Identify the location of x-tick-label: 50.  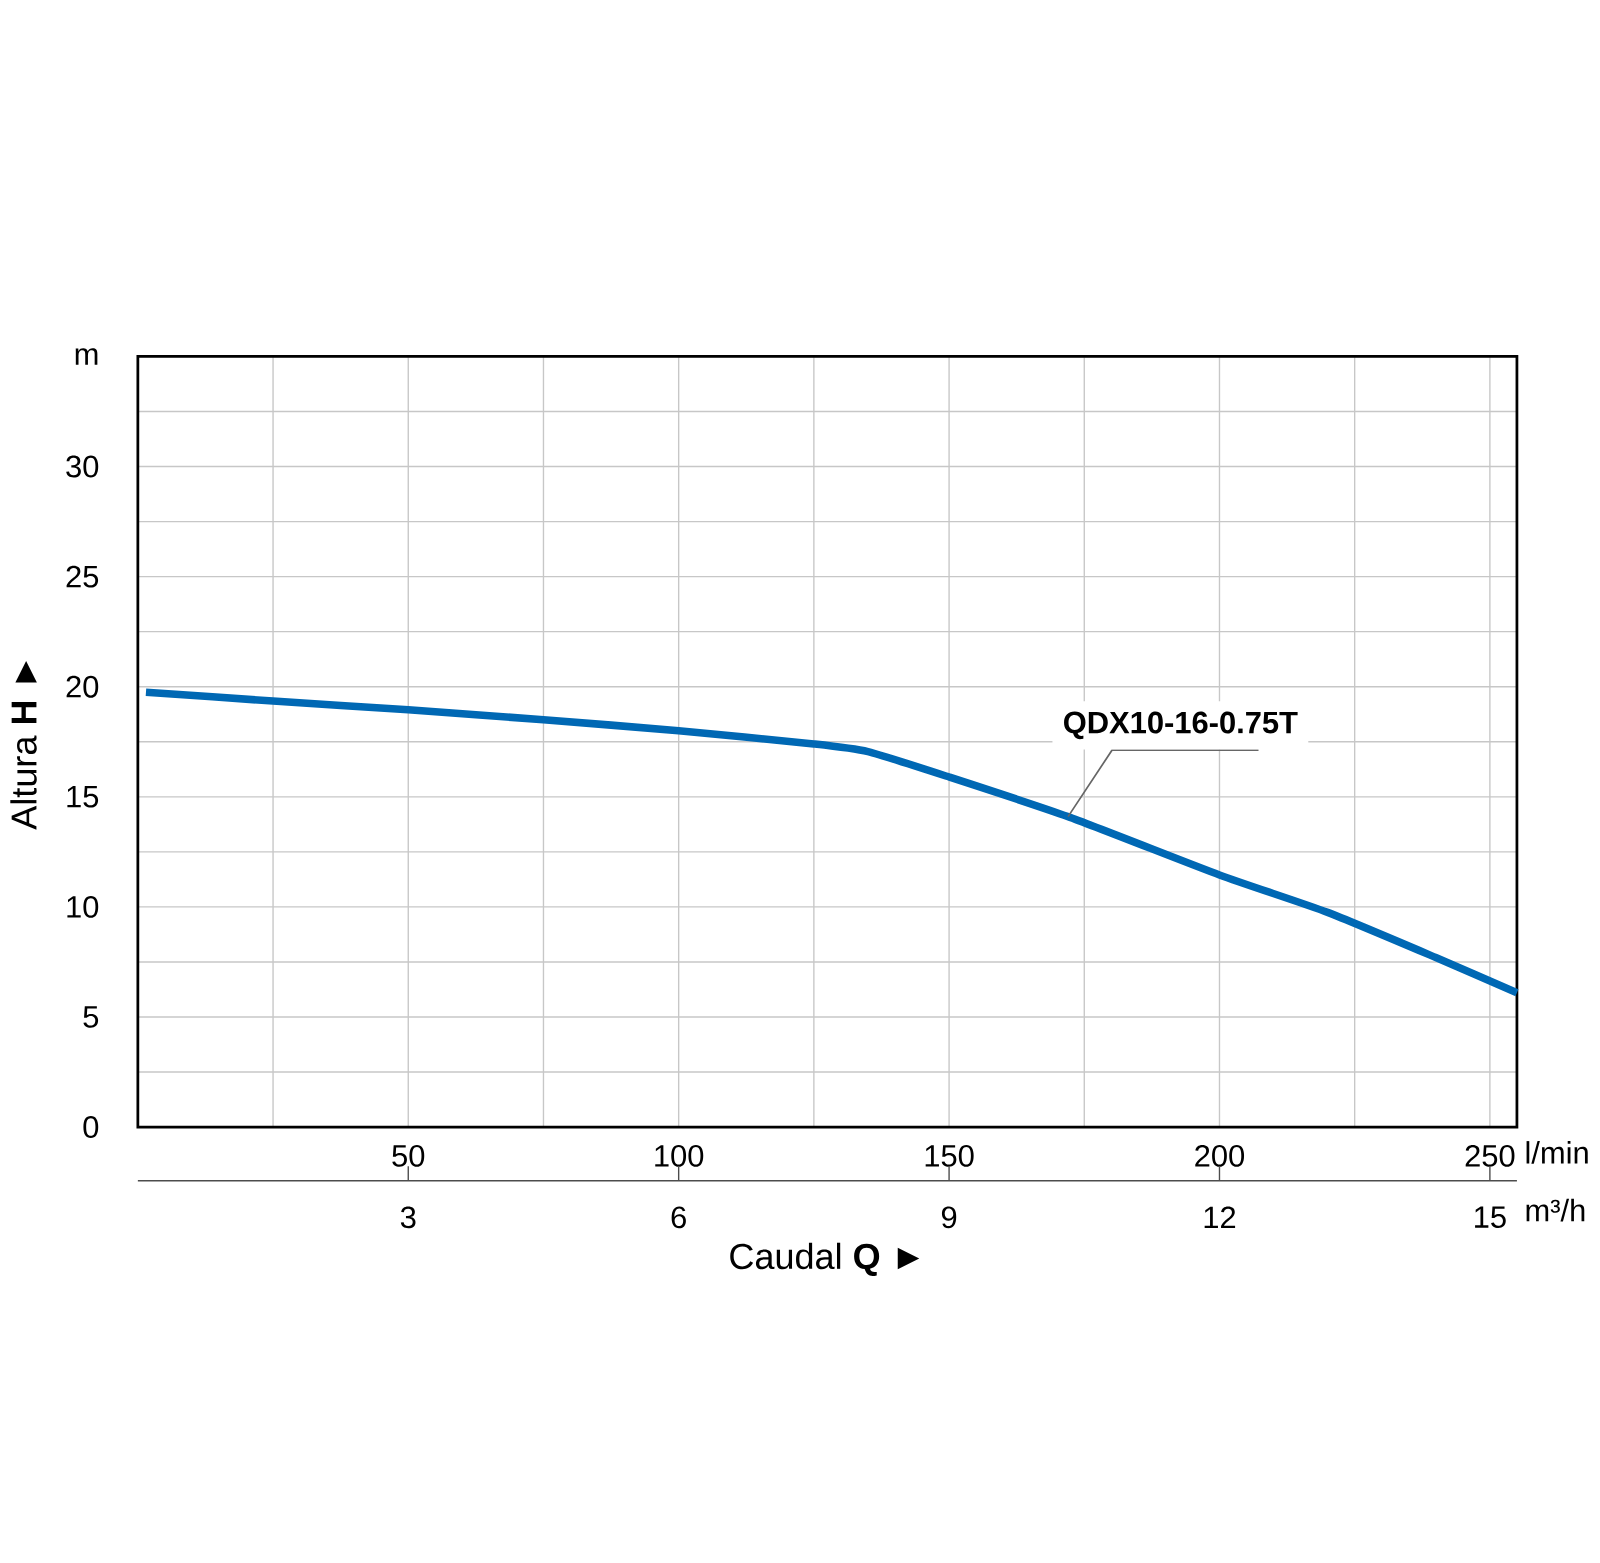
(408, 1156).